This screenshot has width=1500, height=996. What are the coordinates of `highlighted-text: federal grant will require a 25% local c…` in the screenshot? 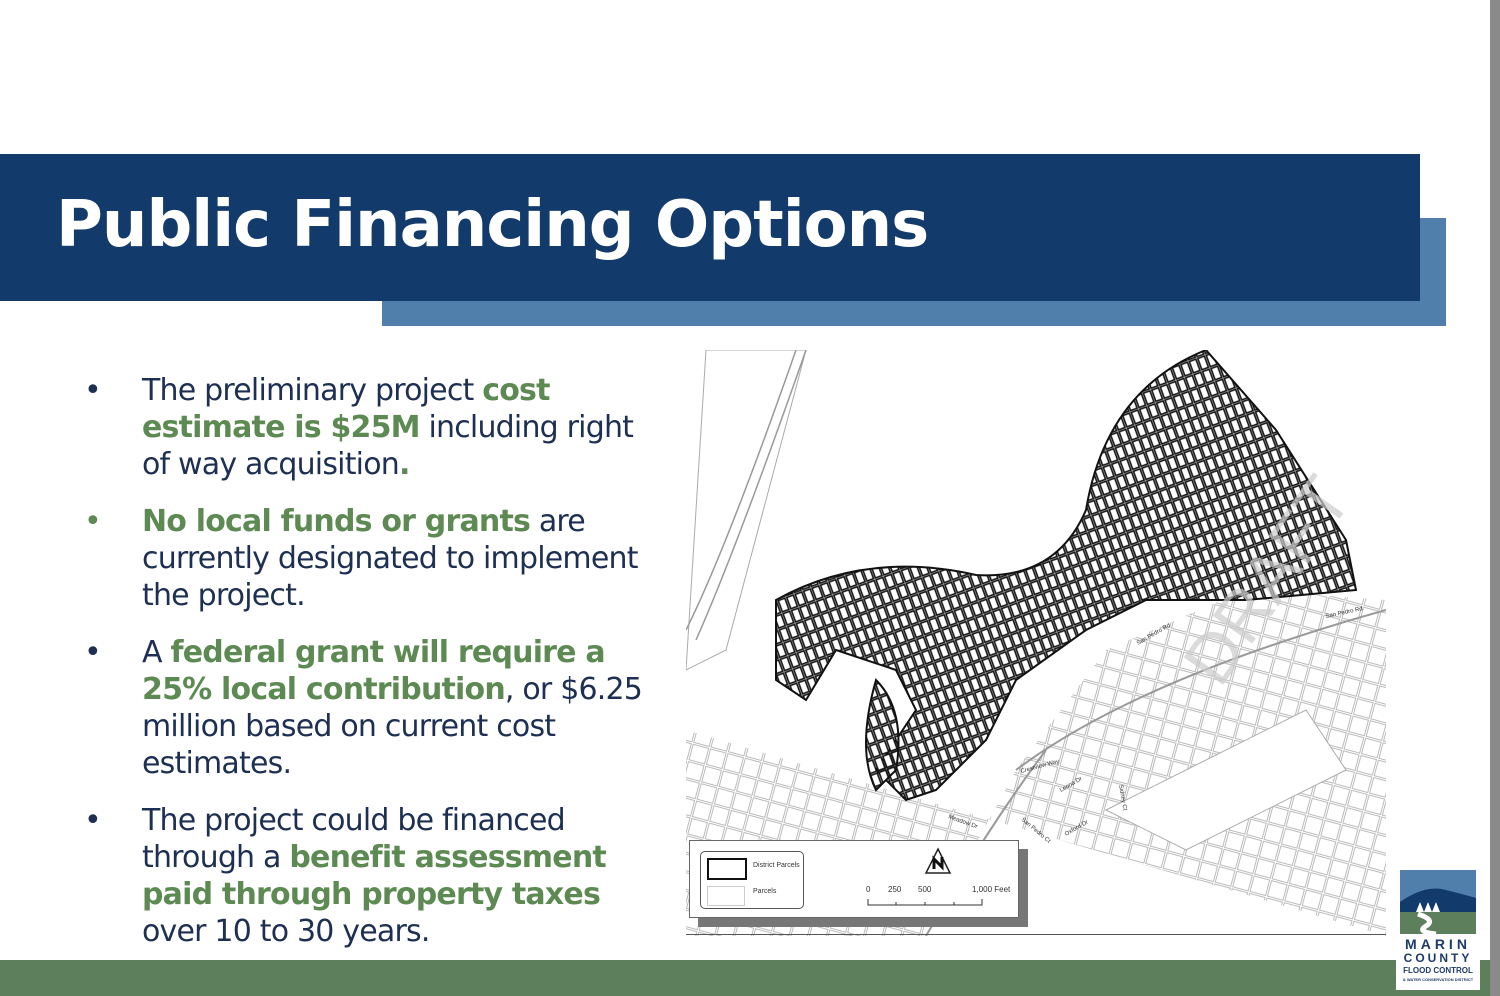 It's located at (374, 671).